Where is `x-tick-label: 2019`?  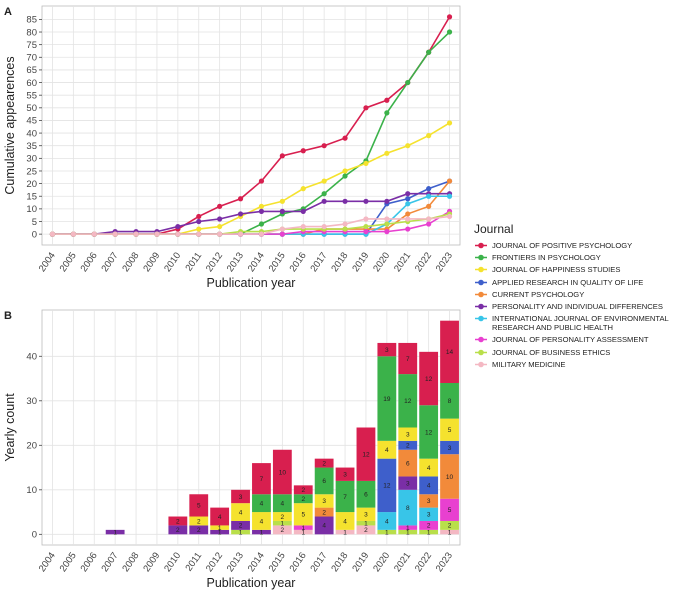
x-tick-label: 2019 is located at coordinates (360, 262).